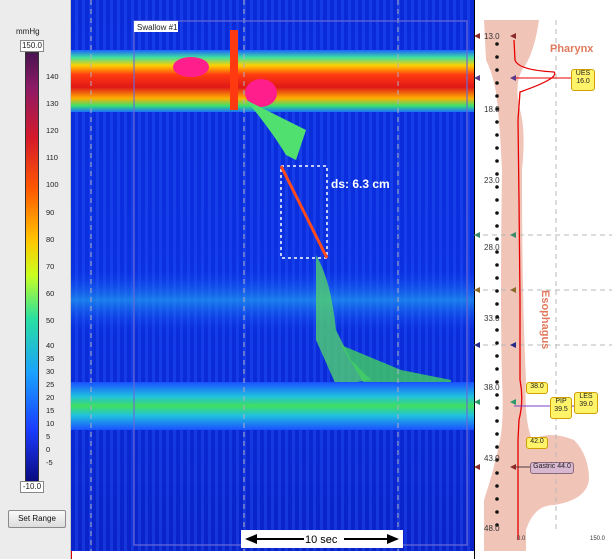 The height and width of the screenshot is (559, 612). Describe the element at coordinates (492, 387) in the screenshot. I see `depth-label: 38.0` at that location.